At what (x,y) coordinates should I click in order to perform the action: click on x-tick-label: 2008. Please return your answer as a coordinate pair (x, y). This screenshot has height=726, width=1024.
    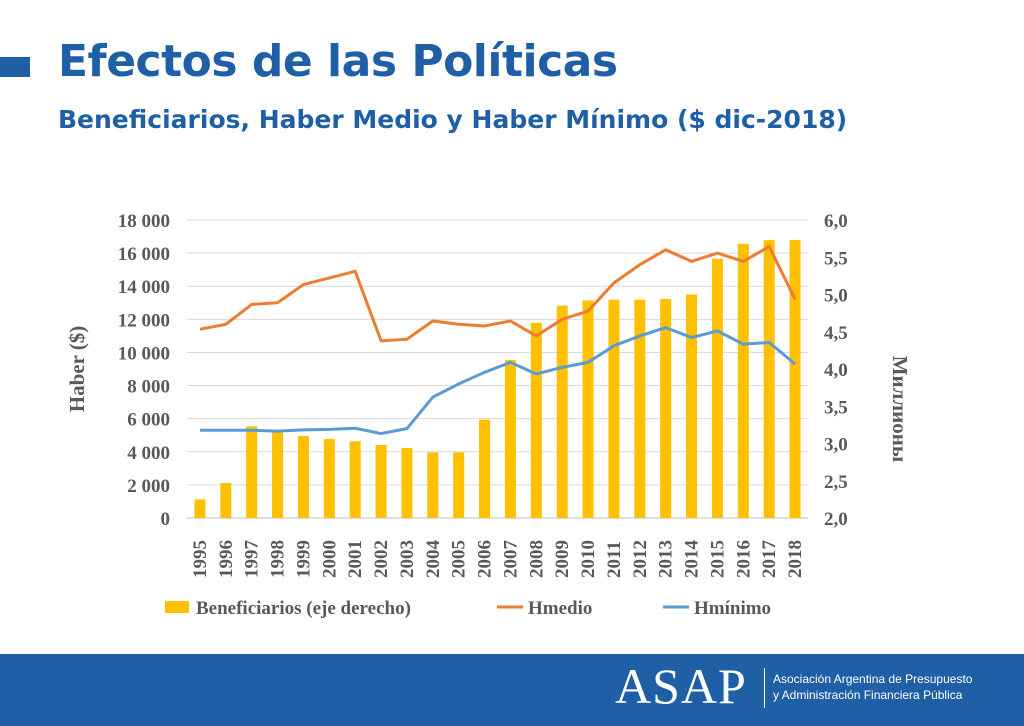
    Looking at the image, I should click on (536, 559).